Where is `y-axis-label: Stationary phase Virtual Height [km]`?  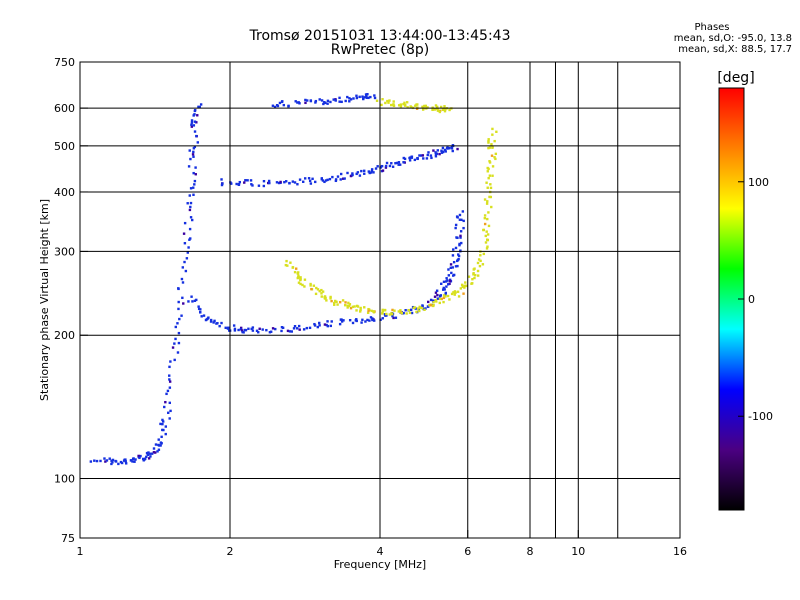 y-axis-label: Stationary phase Virtual Height [km] is located at coordinates (44, 300).